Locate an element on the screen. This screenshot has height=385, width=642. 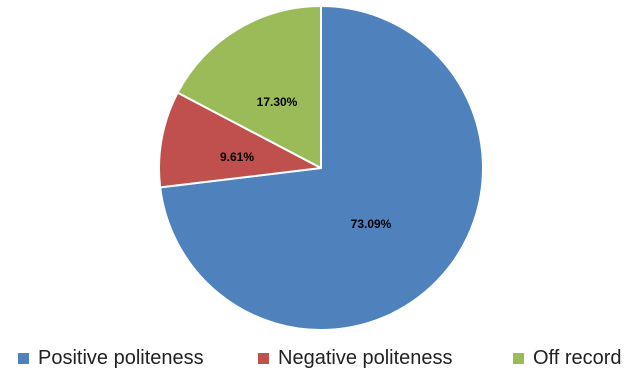
legend-swatch-positive-politeness is located at coordinates (23, 358).